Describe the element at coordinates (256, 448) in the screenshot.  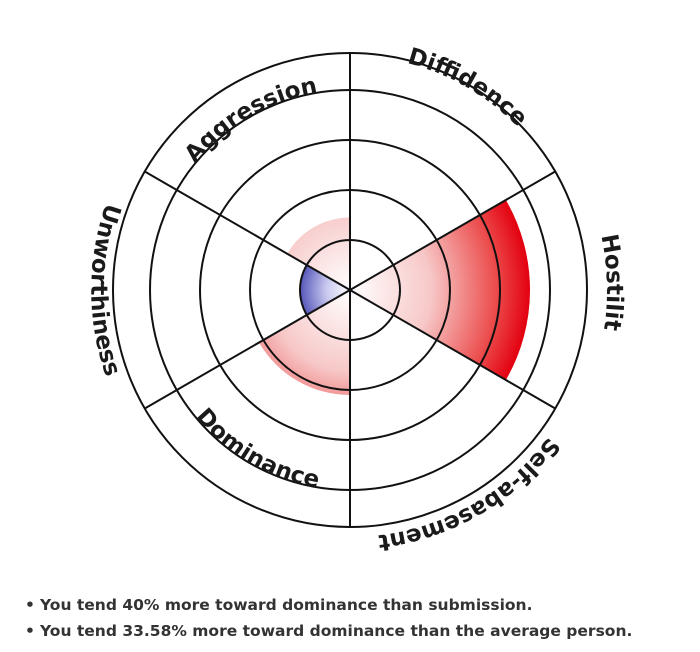
I see `label-dominance: Dominance` at that location.